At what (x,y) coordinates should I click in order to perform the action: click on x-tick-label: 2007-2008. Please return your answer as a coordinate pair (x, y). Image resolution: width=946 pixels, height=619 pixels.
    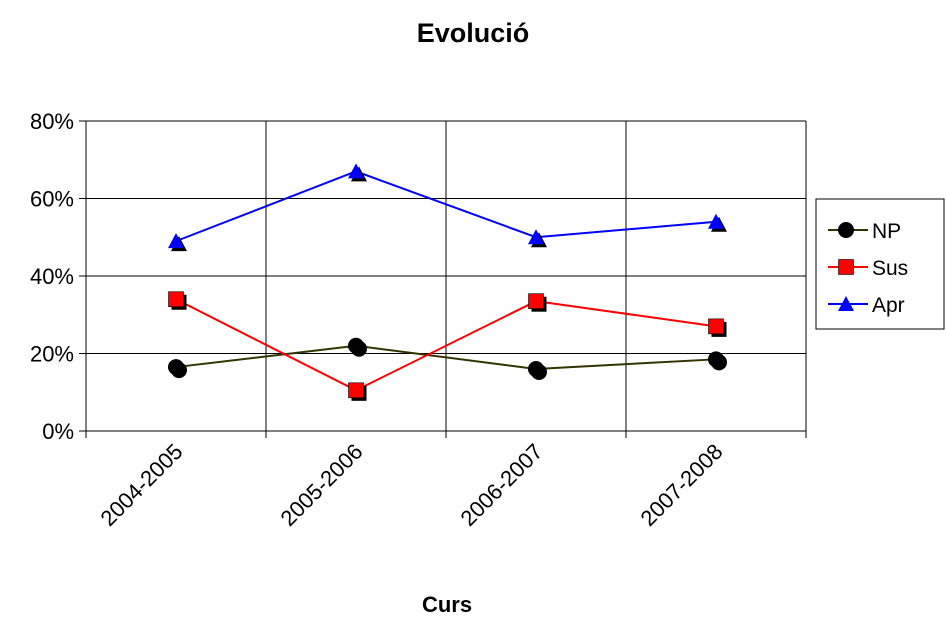
    Looking at the image, I should click on (681, 485).